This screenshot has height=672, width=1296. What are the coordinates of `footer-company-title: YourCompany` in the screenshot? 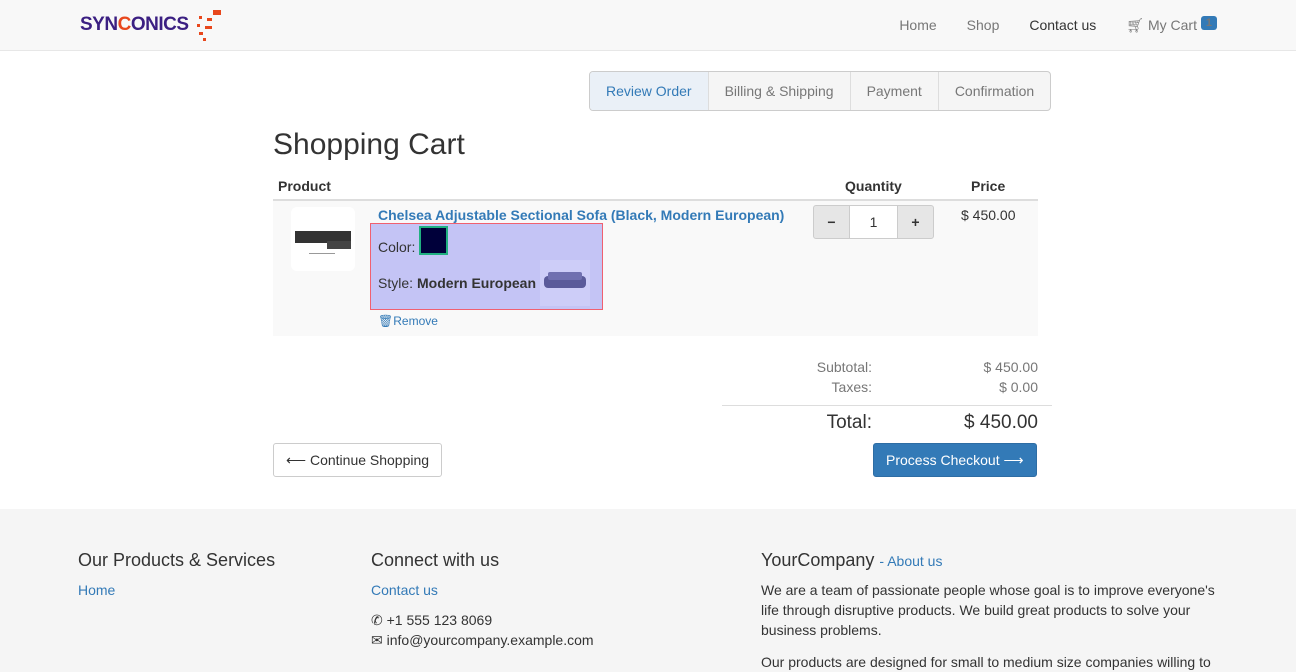 It's located at (818, 560).